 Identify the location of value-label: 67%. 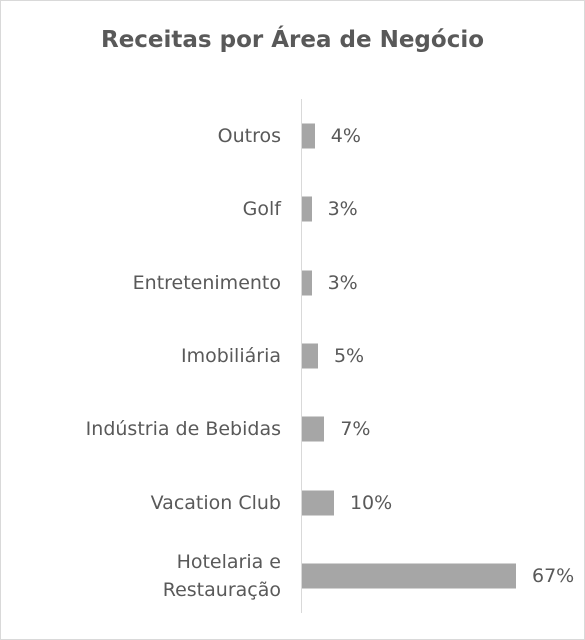
(553, 575).